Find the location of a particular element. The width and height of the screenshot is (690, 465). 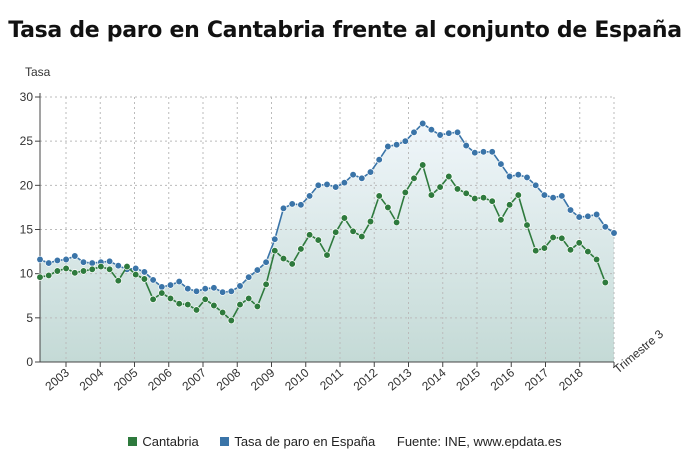

x-tick-label: 2008 is located at coordinates (229, 379).